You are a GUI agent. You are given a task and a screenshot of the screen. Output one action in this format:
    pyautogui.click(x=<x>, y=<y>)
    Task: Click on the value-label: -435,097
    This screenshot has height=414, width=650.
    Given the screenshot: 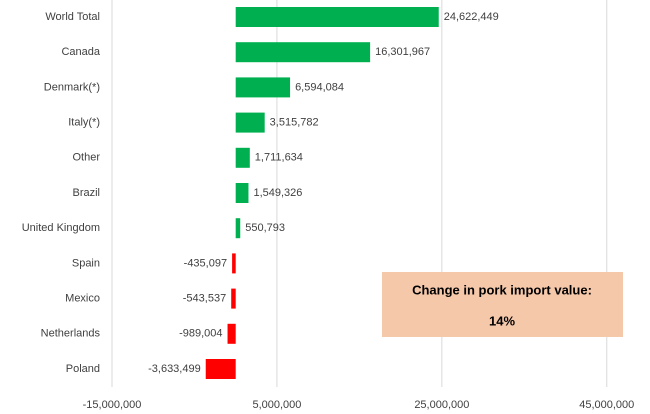 What is the action you would take?
    pyautogui.click(x=205, y=263)
    